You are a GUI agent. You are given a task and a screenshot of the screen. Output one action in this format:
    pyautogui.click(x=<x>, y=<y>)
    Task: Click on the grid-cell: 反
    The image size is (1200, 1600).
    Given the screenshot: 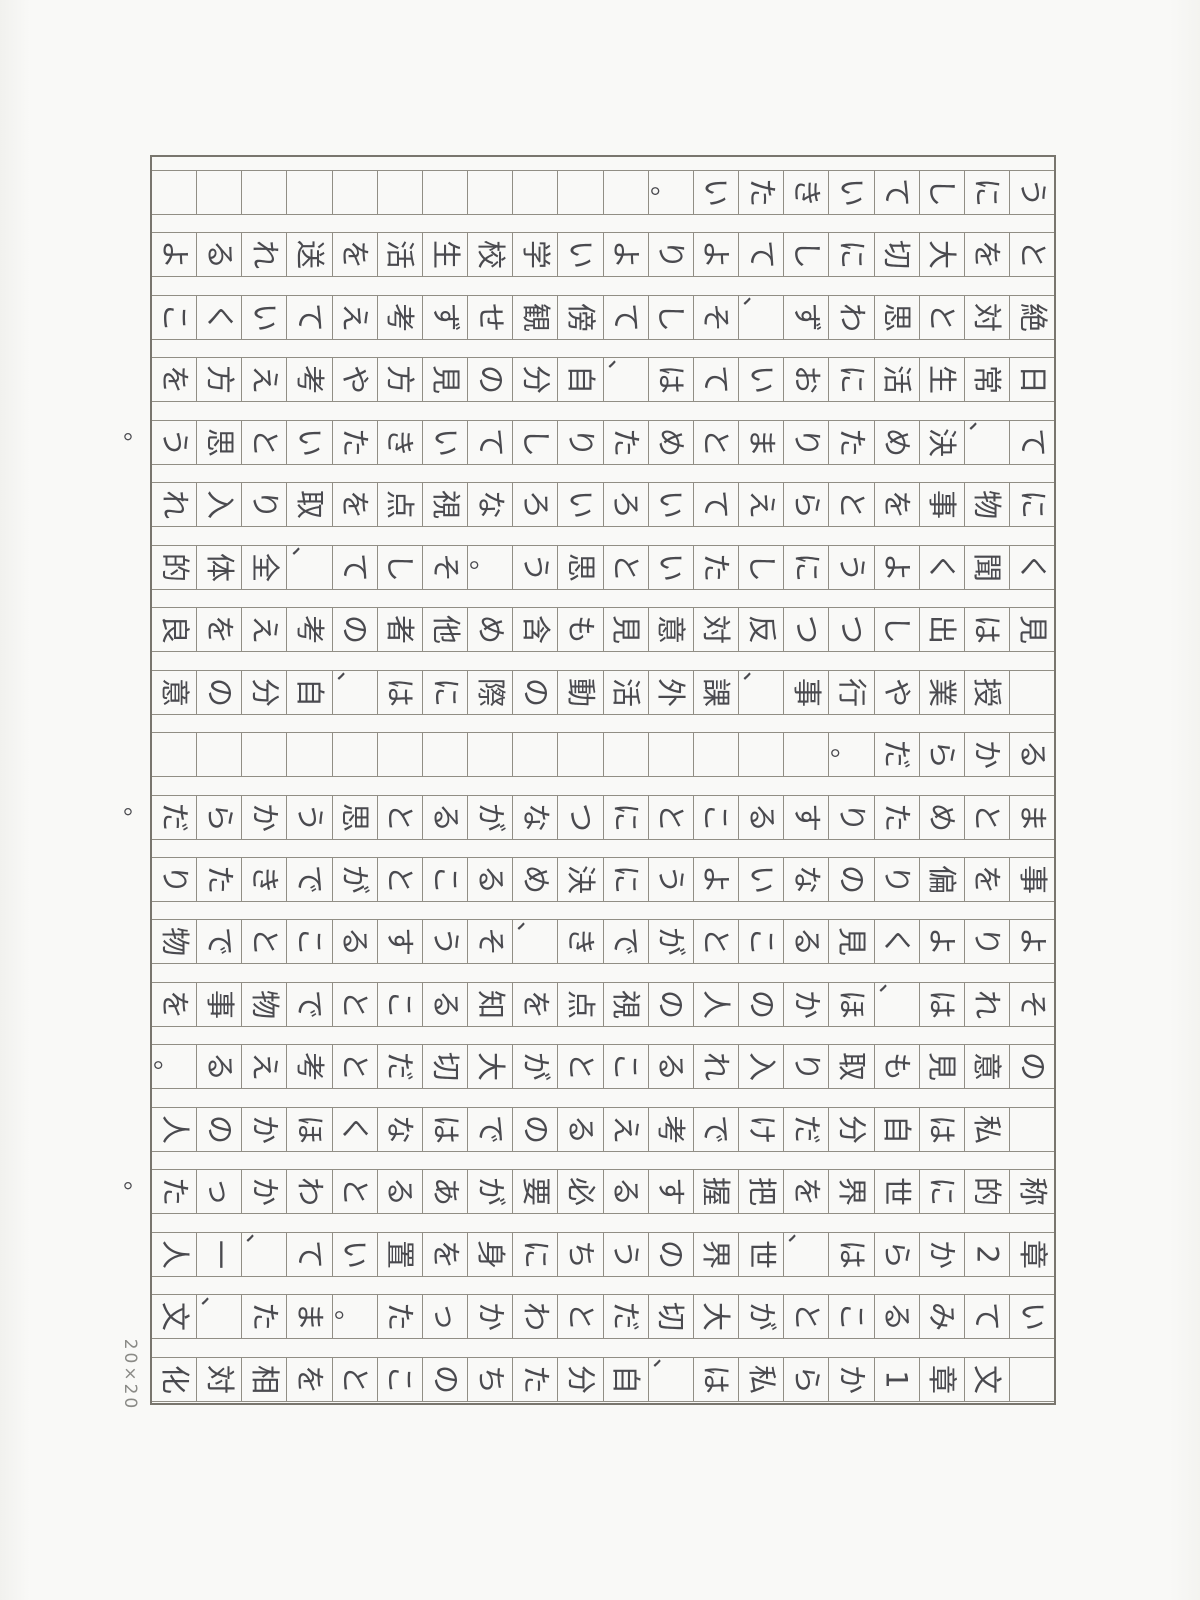 What is the action you would take?
    pyautogui.click(x=762, y=630)
    